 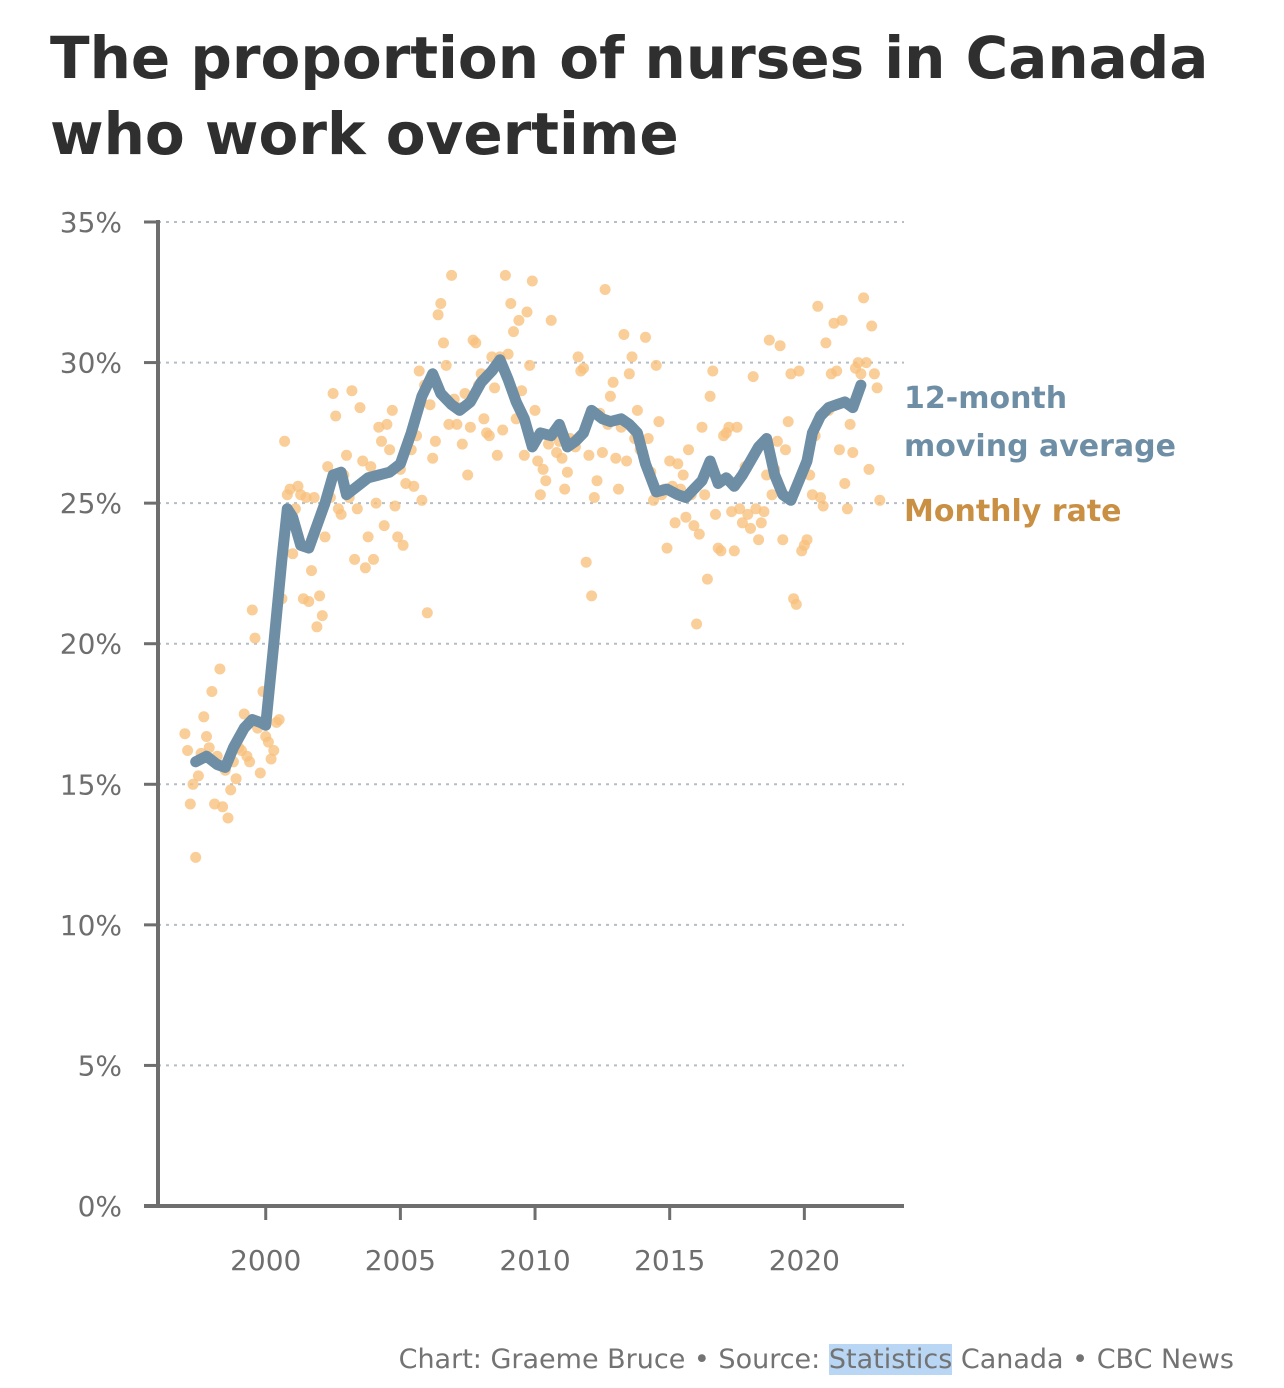 What do you see at coordinates (613, 1359) in the screenshot?
I see `credit-prefix: Chart: Graeme Bruce • Source:` at bounding box center [613, 1359].